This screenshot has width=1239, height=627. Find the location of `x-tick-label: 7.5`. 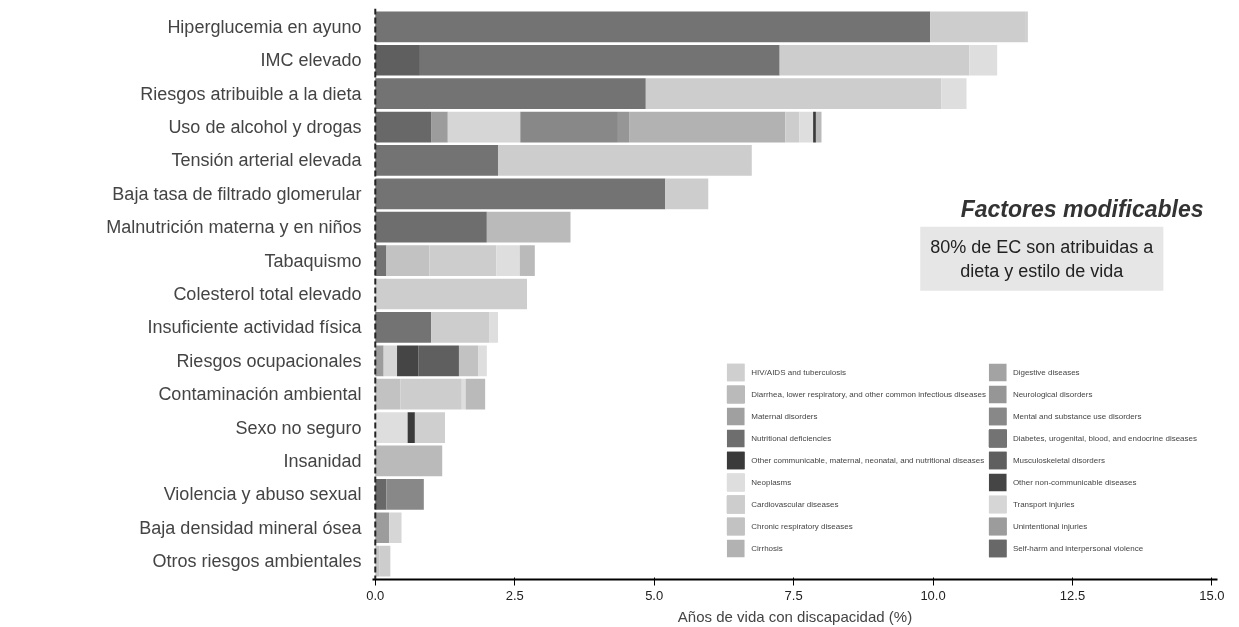

x-tick-label: 7.5 is located at coordinates (793, 595).